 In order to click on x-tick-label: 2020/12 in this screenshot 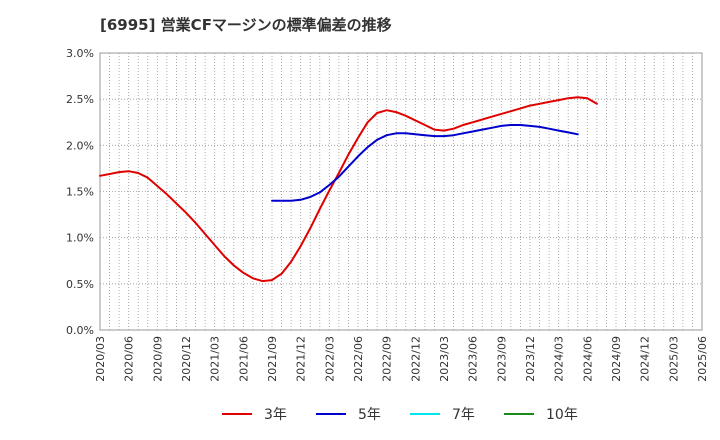, I will do `click(186, 359)`.